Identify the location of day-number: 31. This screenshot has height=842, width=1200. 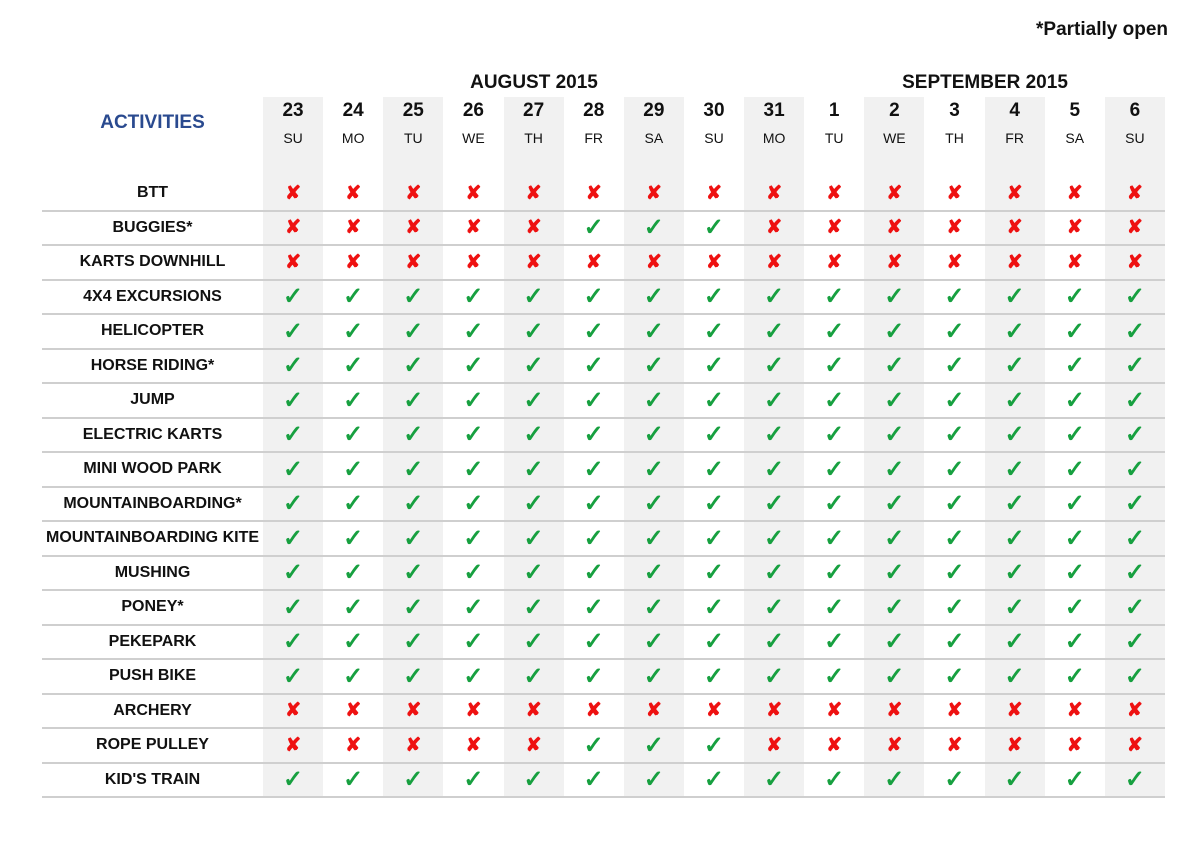
(774, 110).